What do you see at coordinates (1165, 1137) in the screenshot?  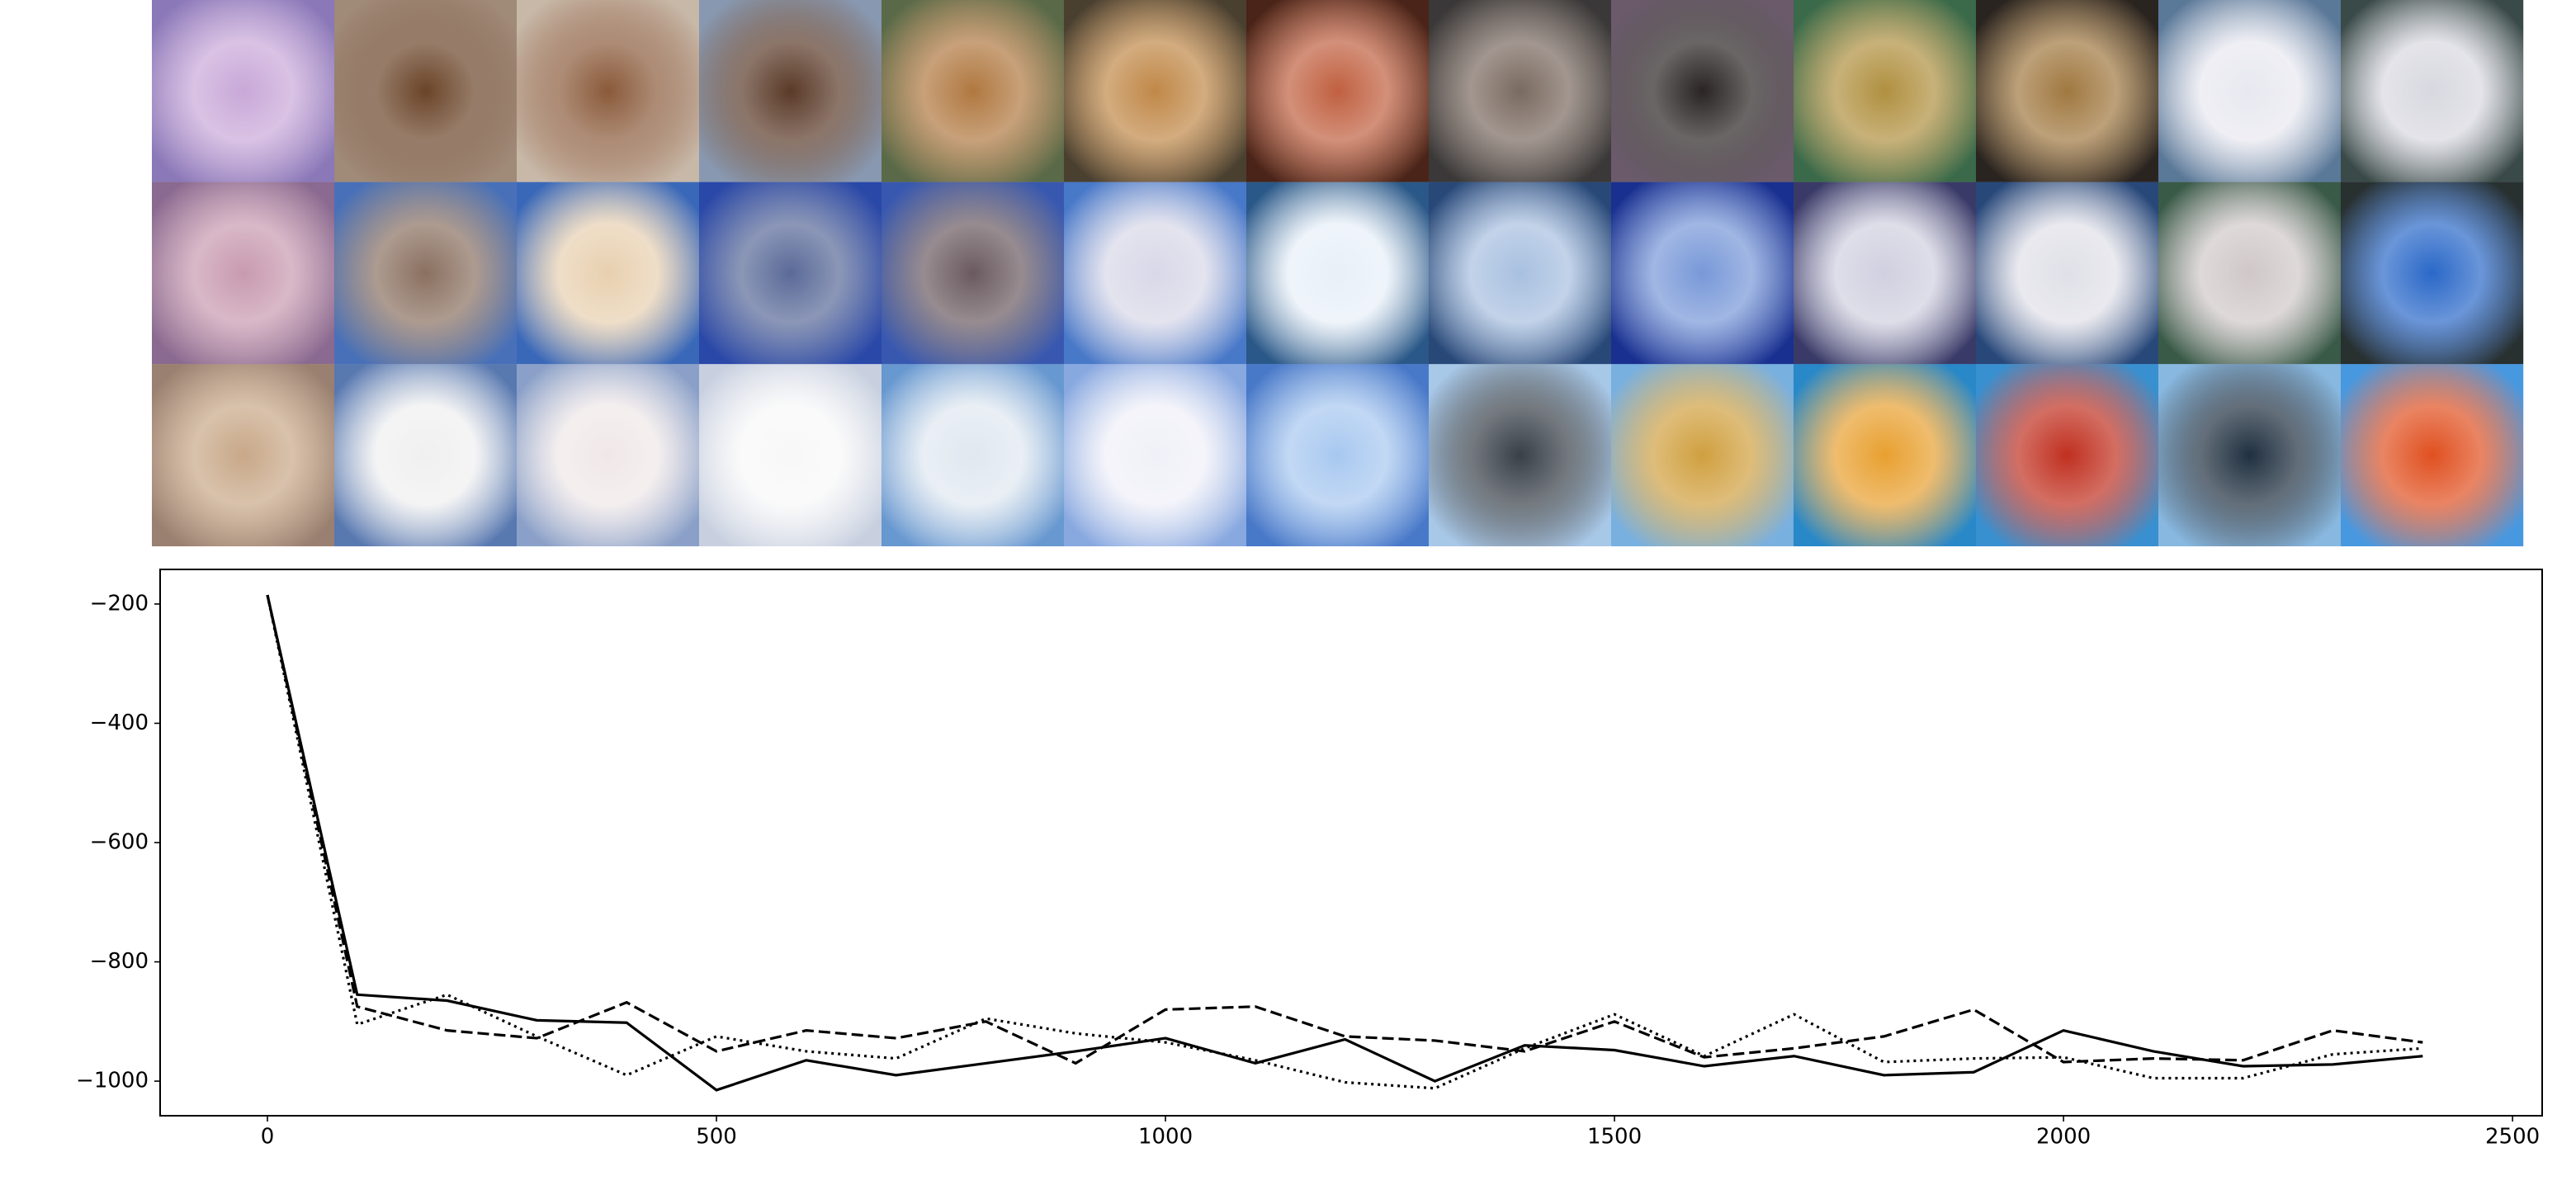 I see `x-tick-label: 1000` at bounding box center [1165, 1137].